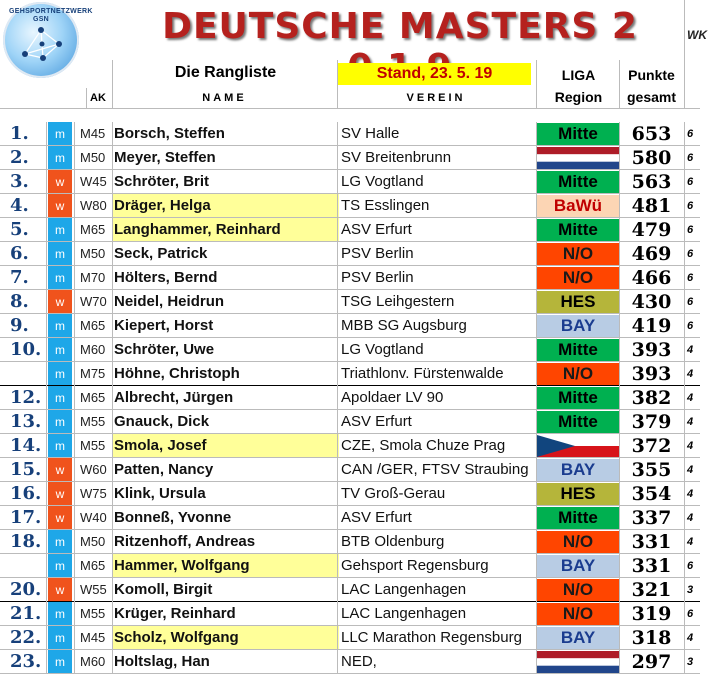 The width and height of the screenshot is (715, 678). Describe the element at coordinates (651, 350) in the screenshot. I see `punkte-cell: 393` at that location.